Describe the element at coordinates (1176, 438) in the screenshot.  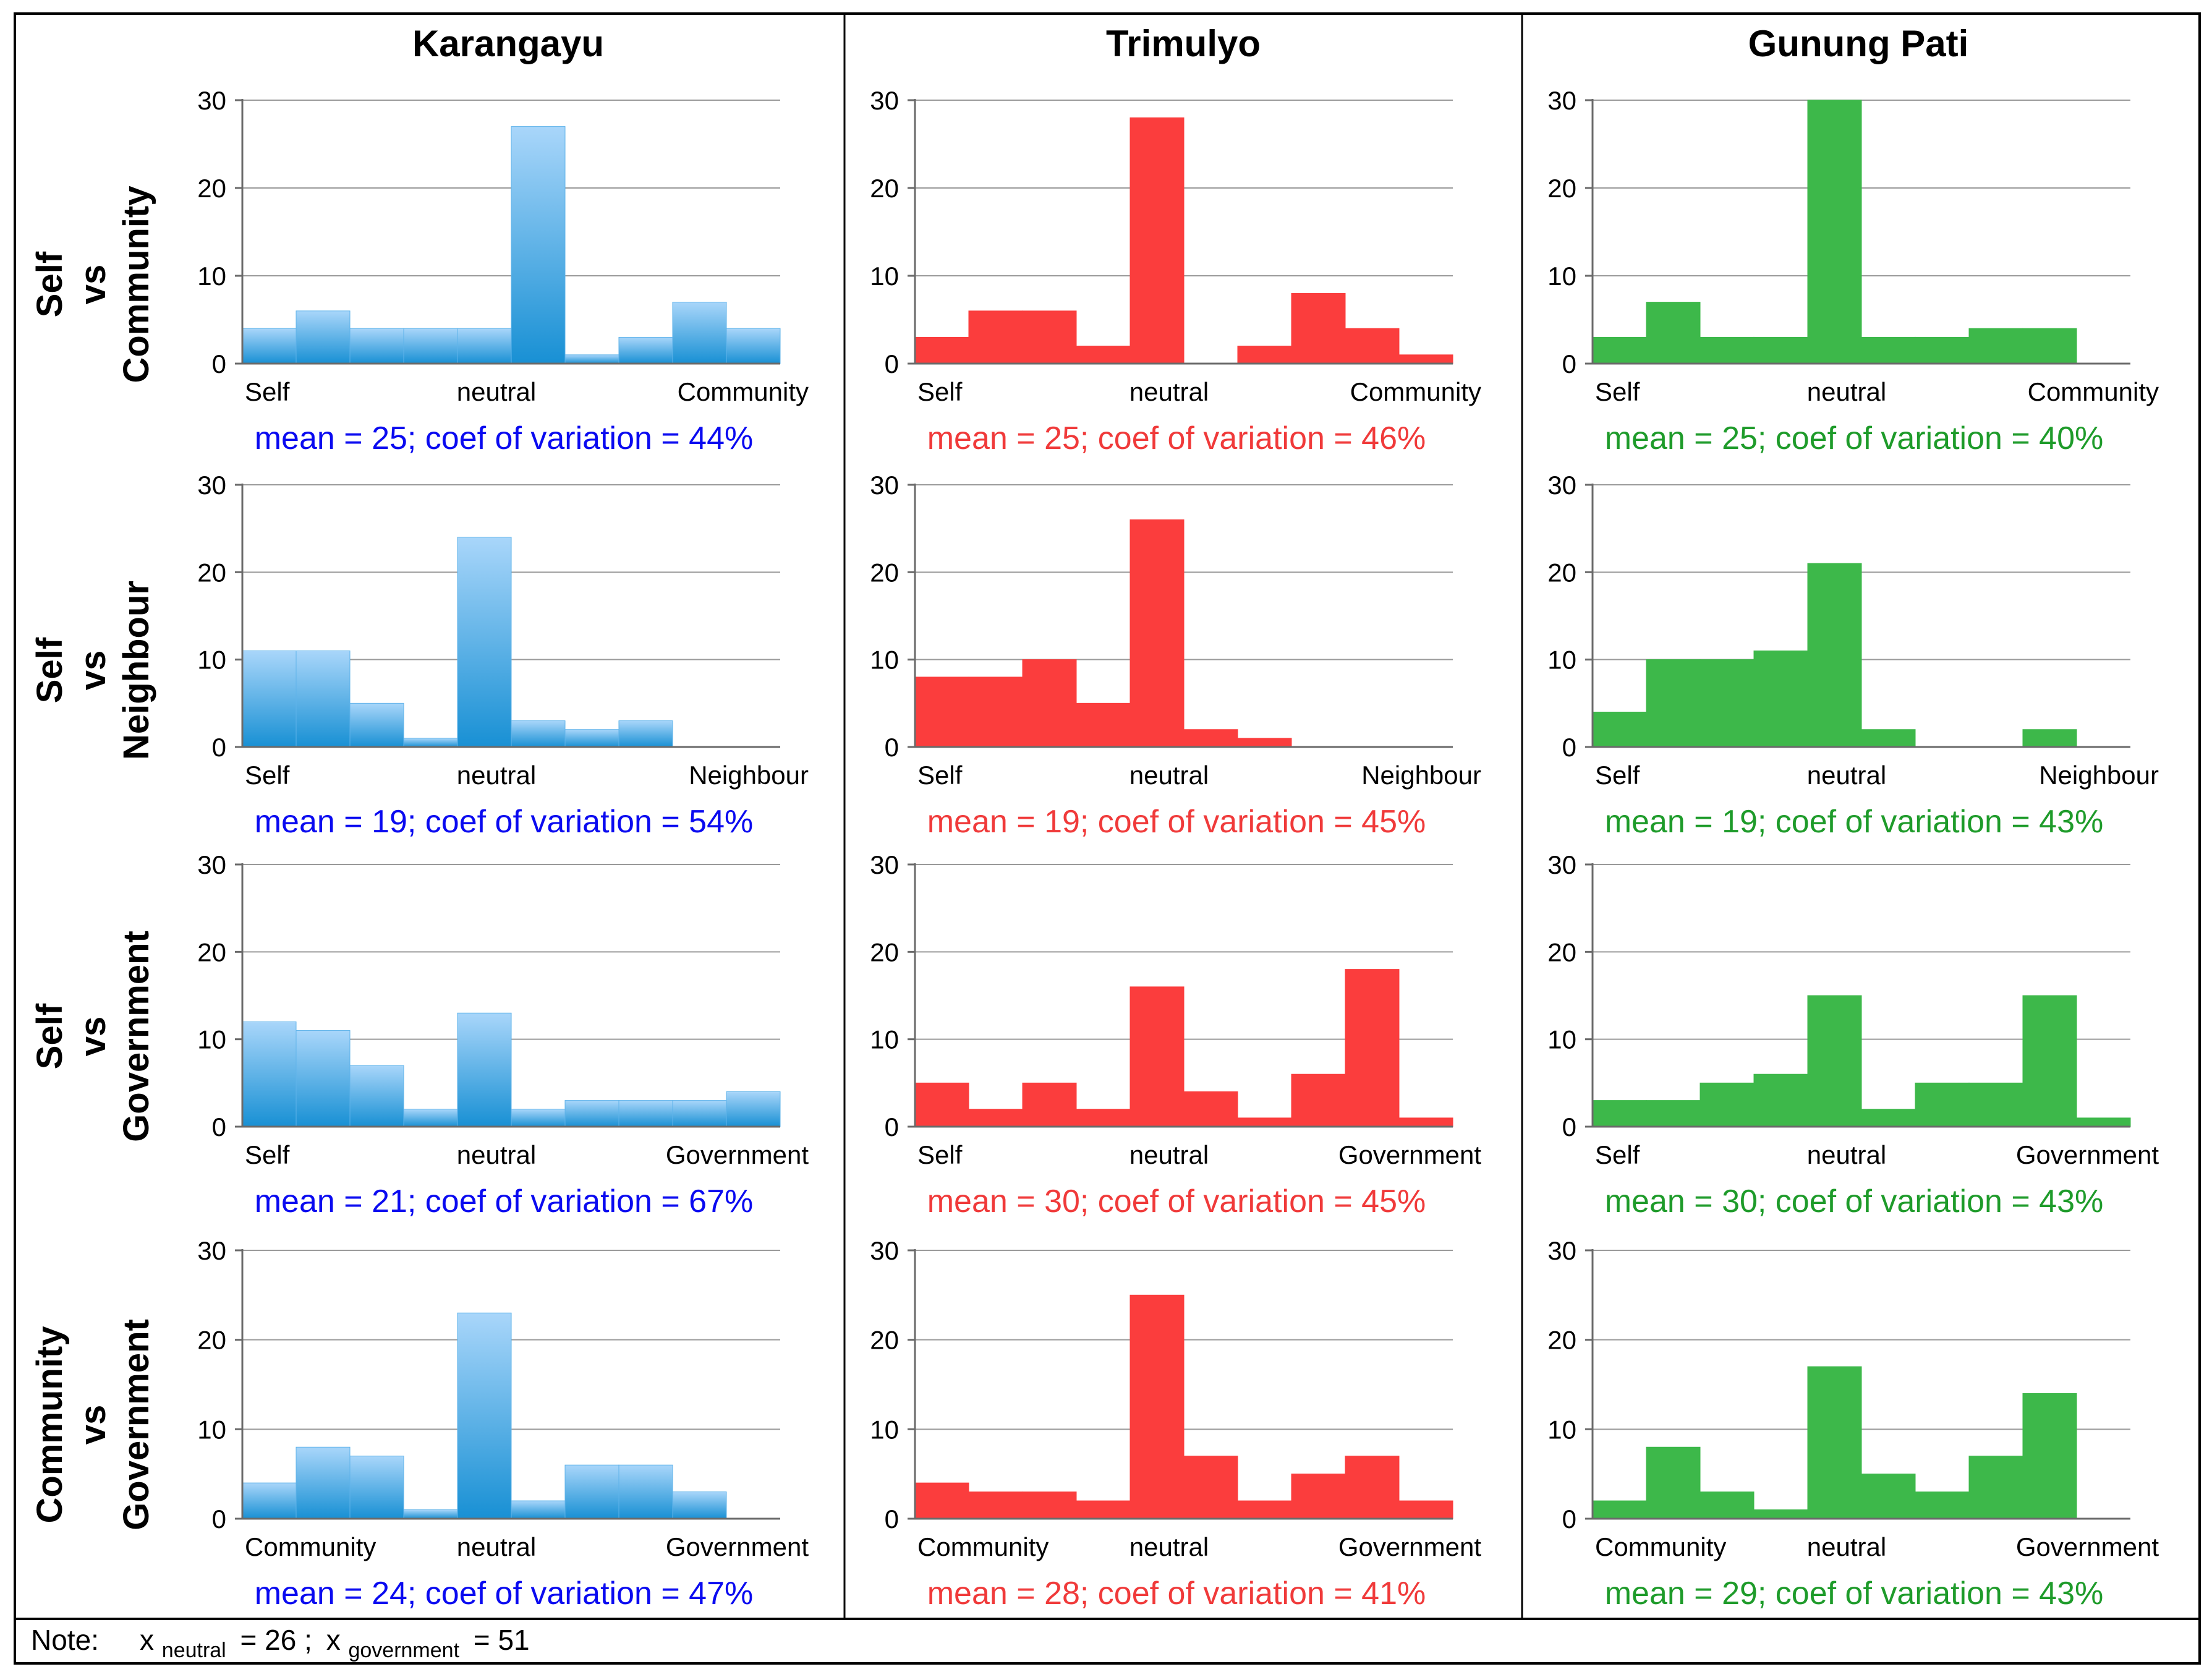
I see `stats-label: mean = 25; coef of variation = 46%` at that location.